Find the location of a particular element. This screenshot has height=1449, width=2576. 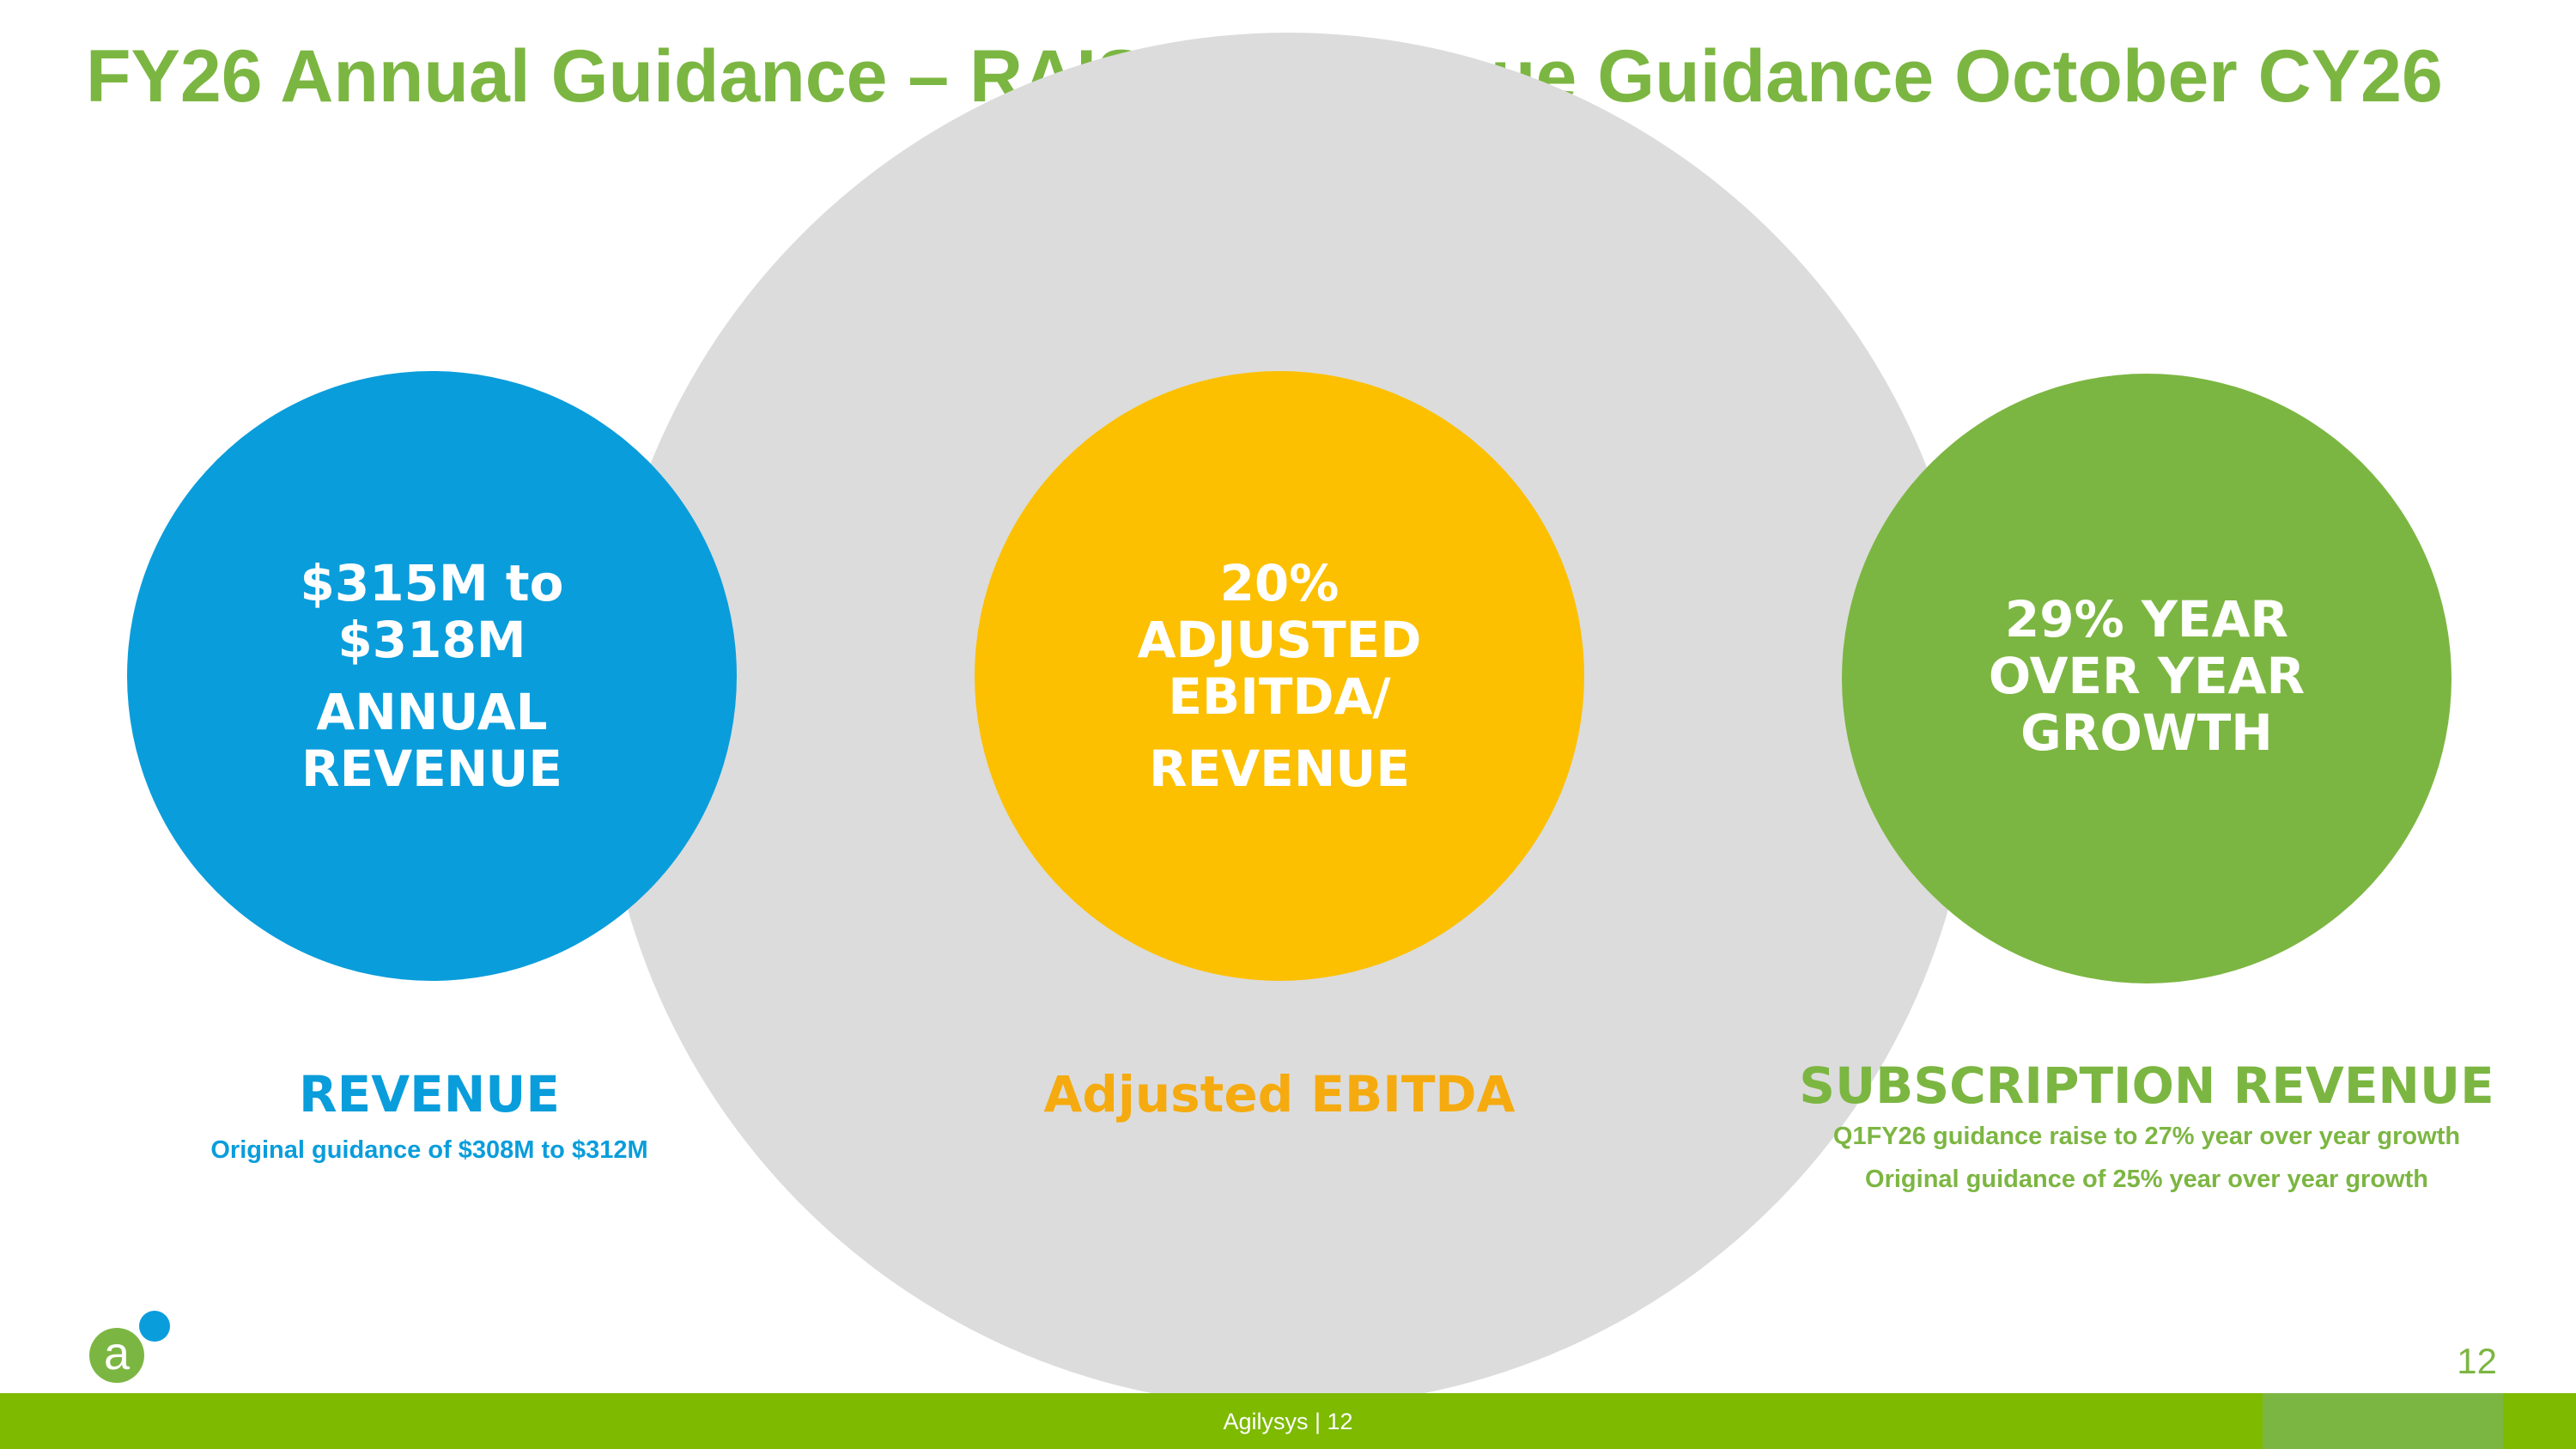

footer-bar: Agilysys | 12 is located at coordinates (1288, 1421).